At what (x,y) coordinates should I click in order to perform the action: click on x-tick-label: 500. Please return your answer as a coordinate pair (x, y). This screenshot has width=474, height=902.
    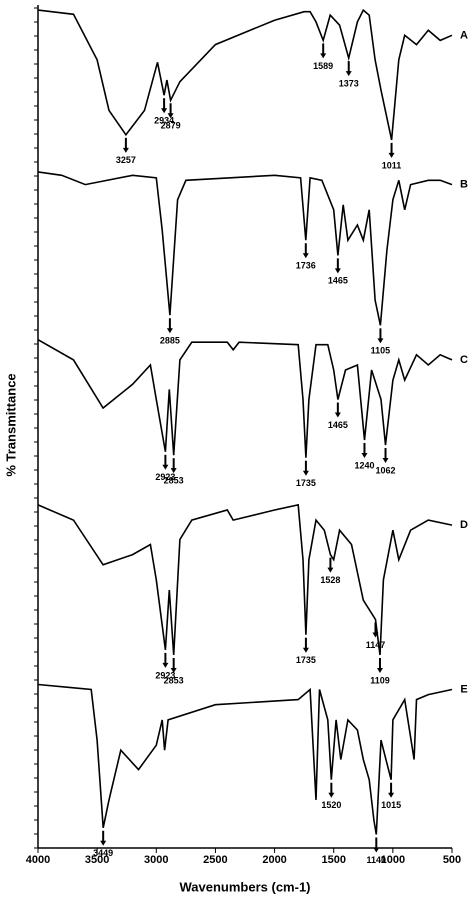
    Looking at the image, I should click on (452, 860).